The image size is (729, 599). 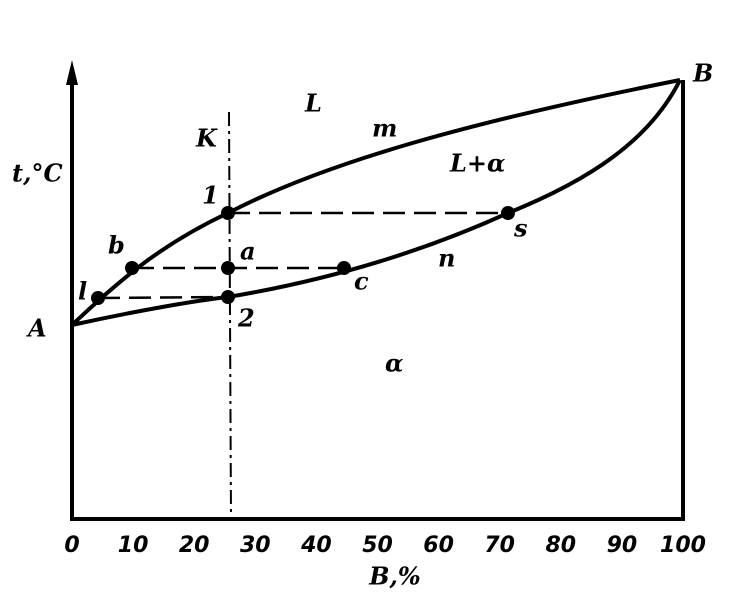 I want to click on x-tick-label: 90, so click(x=622, y=545).